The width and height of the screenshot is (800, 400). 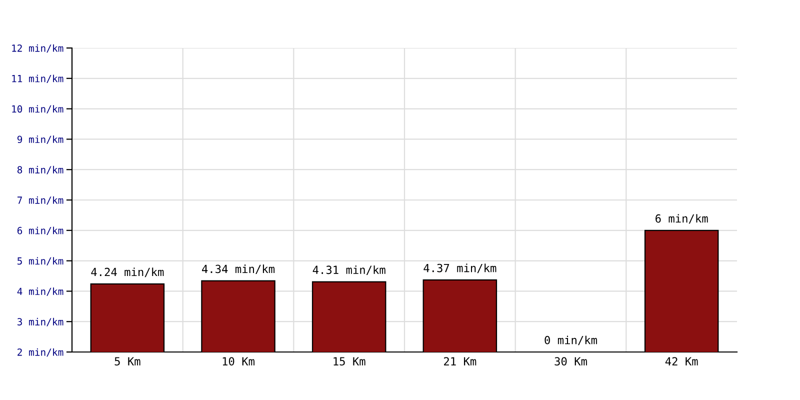 I want to click on y-tick-label: 3 min/km, so click(x=40, y=322).